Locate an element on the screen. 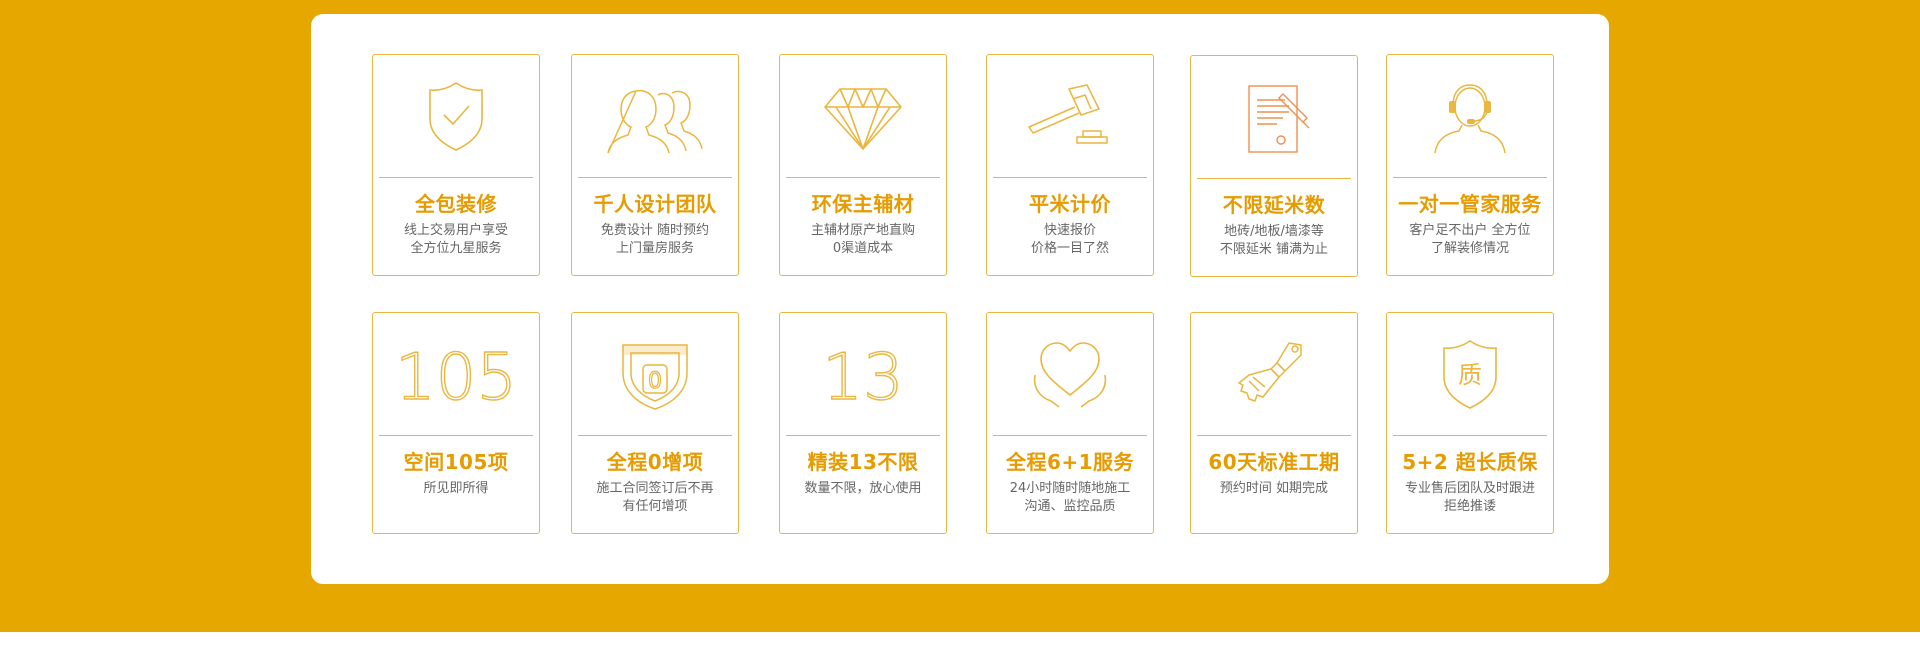 This screenshot has width=1920, height=662. svg-text: 质 is located at coordinates (1470, 375).